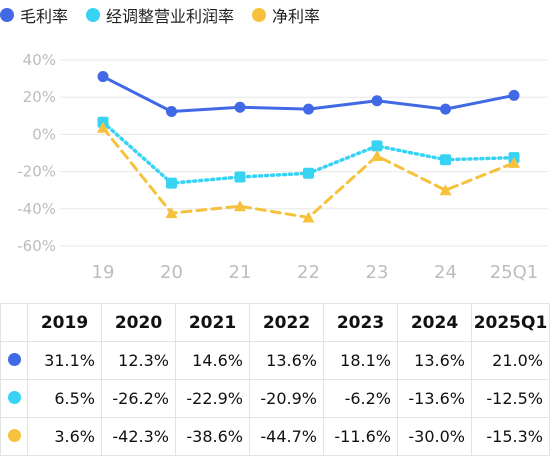  What do you see at coordinates (434, 322) in the screenshot?
I see `table-header-cell: 2024` at bounding box center [434, 322].